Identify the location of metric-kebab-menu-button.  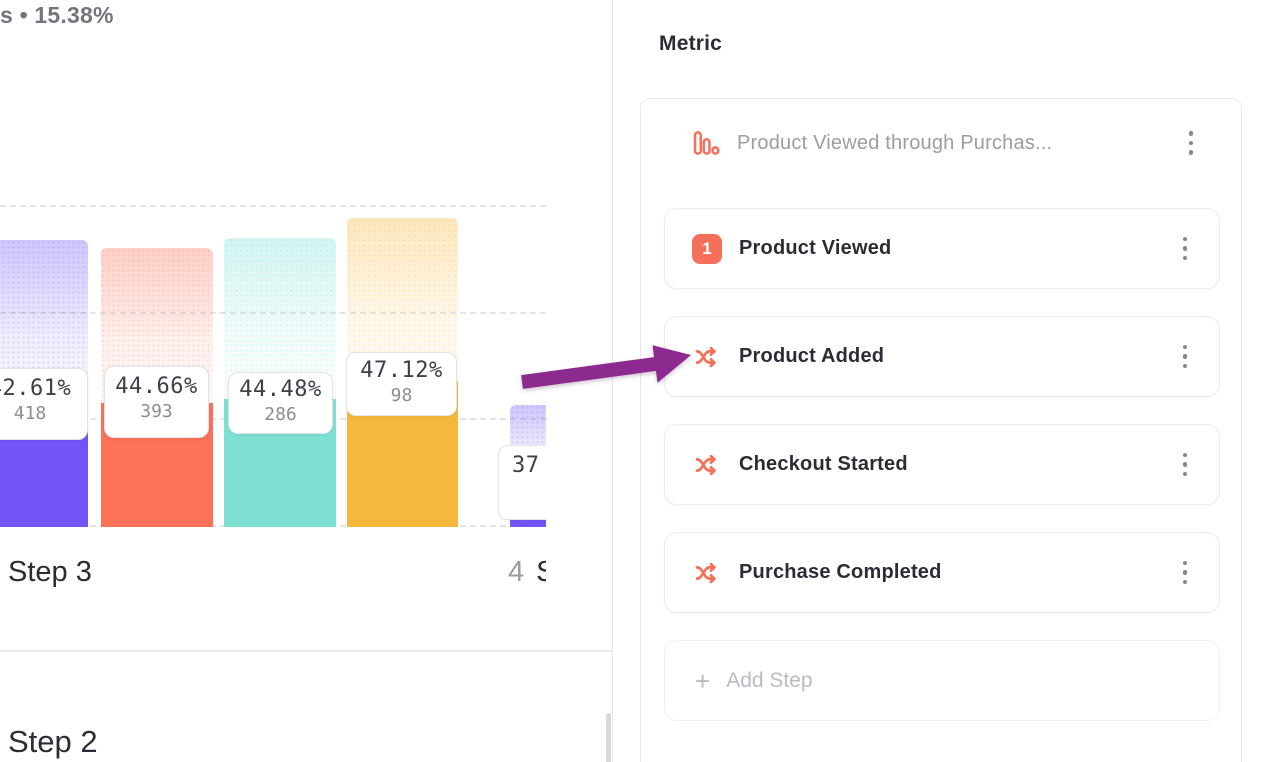
(1191, 143).